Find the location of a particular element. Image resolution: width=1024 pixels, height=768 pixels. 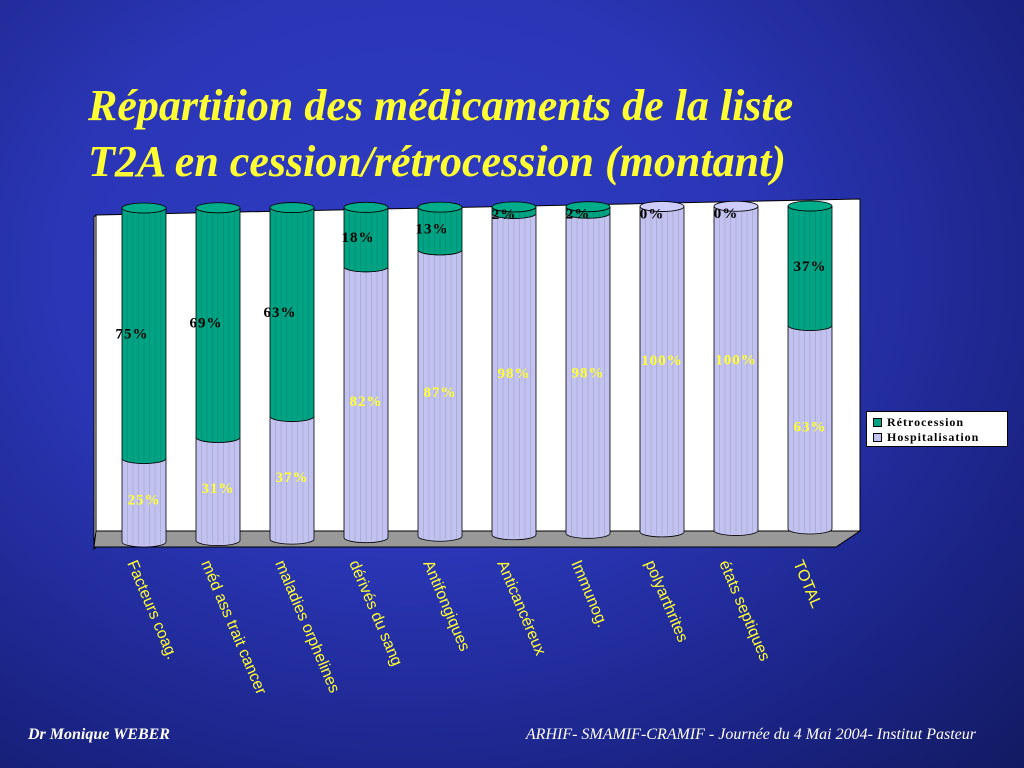

label-hospitalisation-4: 87% is located at coordinates (440, 393).